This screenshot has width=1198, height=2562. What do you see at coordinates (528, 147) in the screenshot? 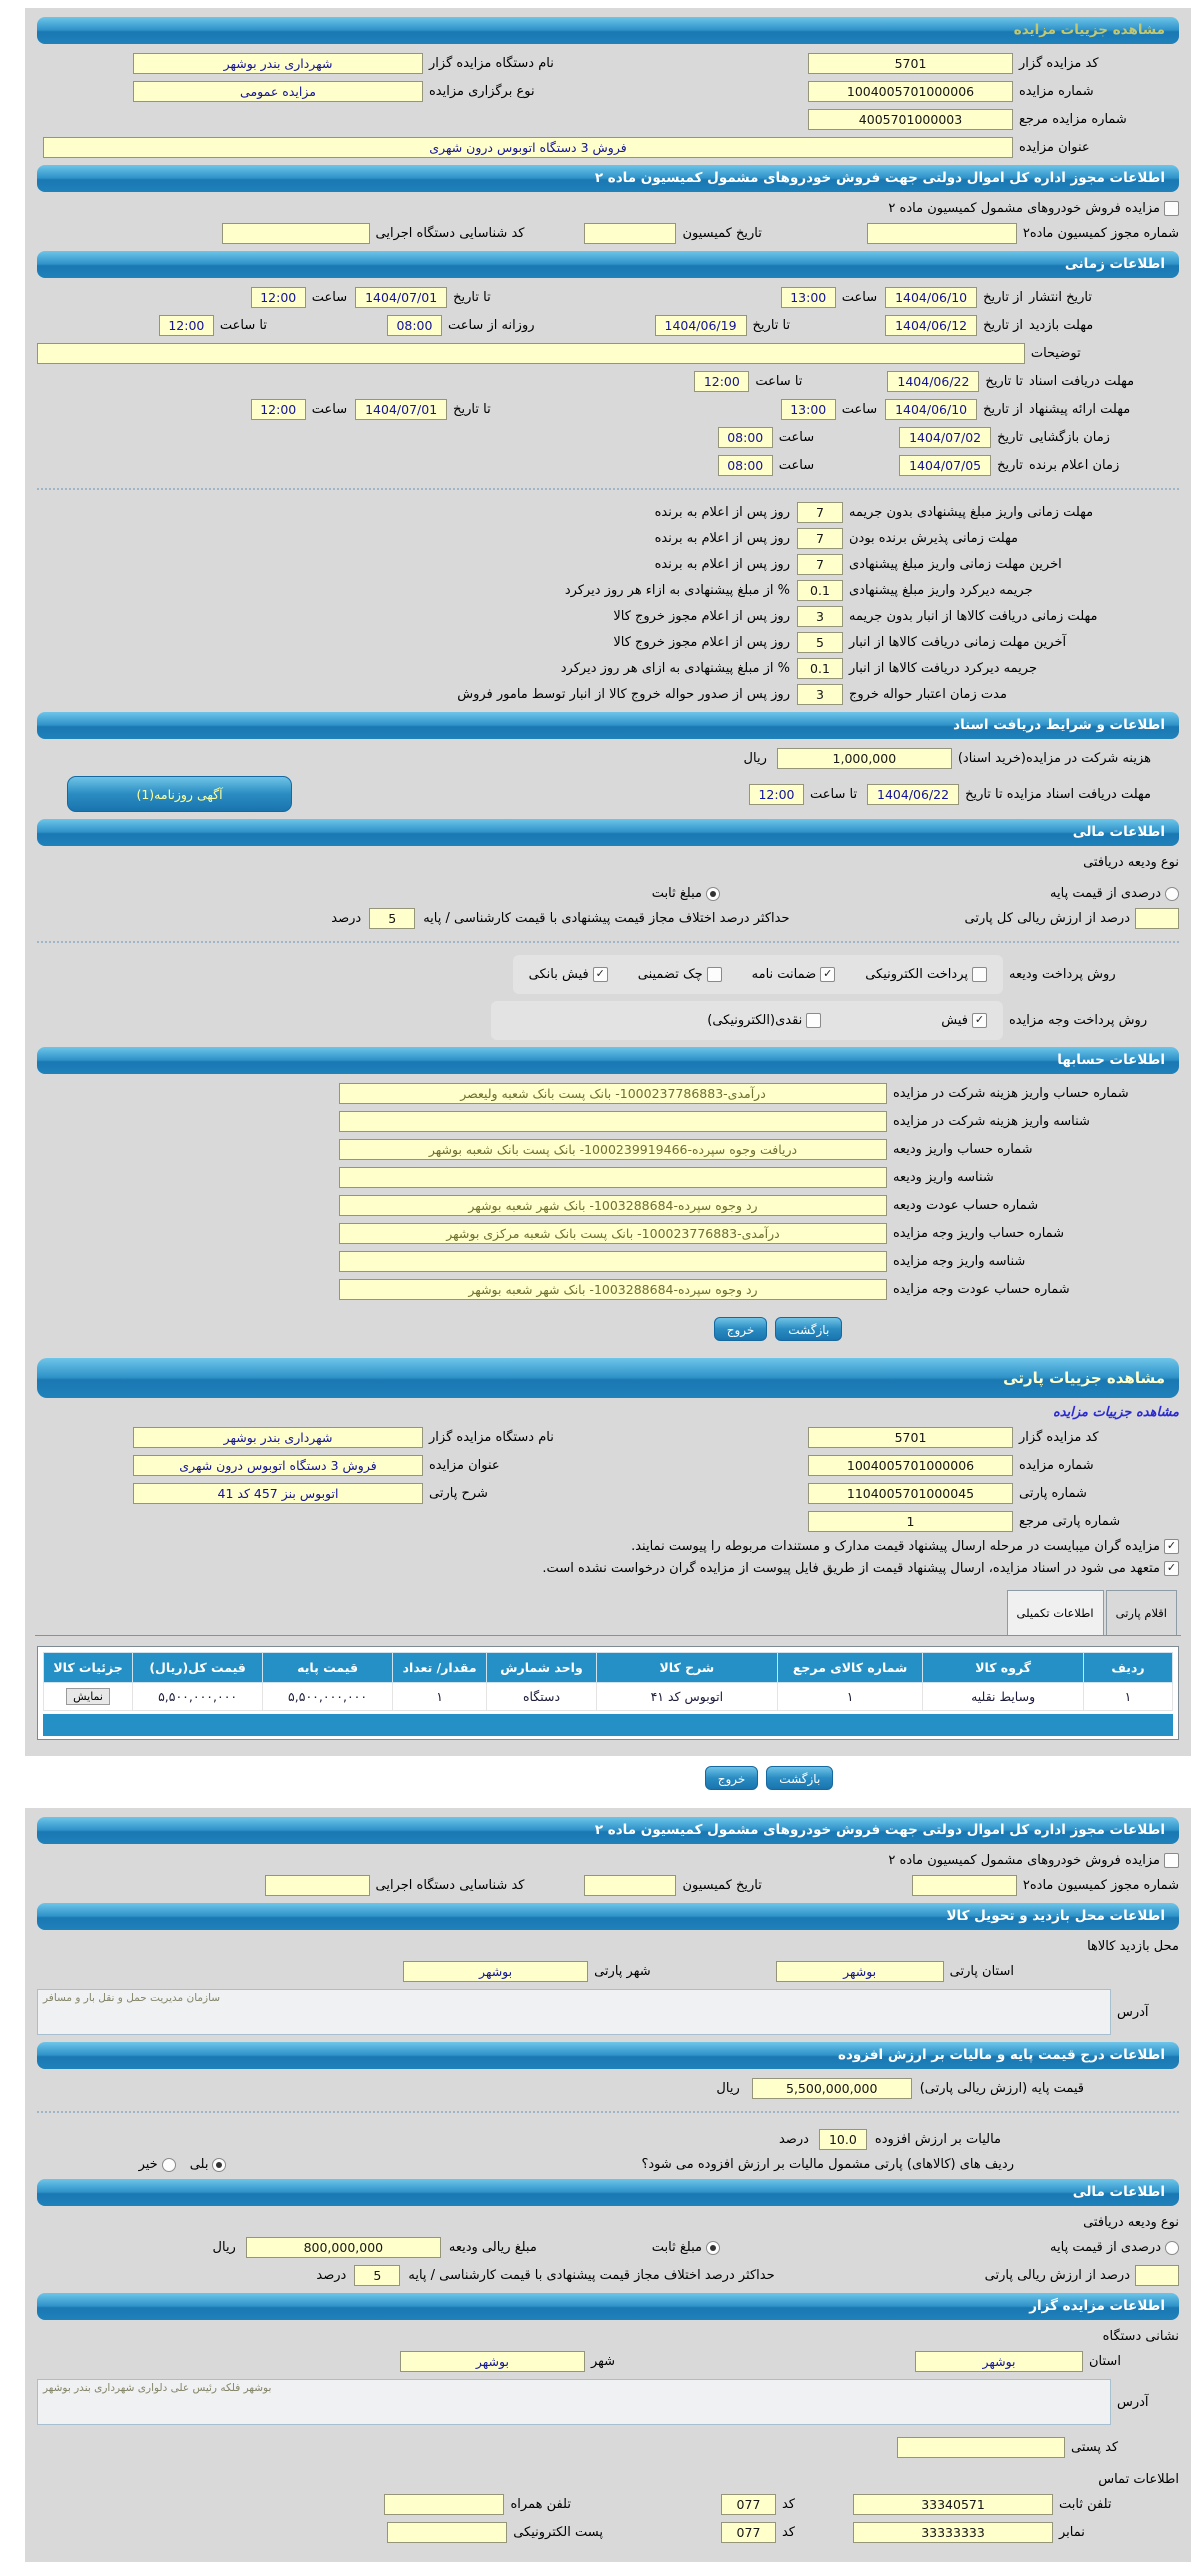
I see `auction-title-field` at bounding box center [528, 147].